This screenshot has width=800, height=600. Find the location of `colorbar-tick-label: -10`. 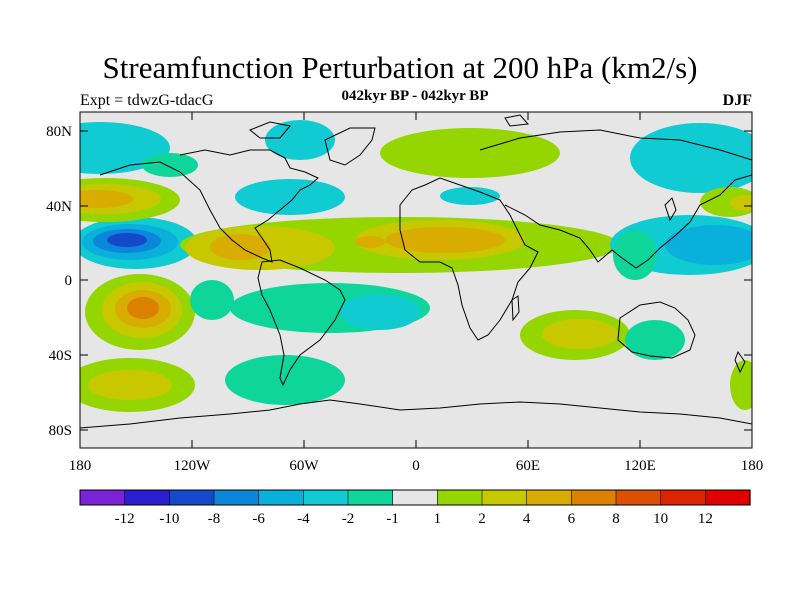

colorbar-tick-label: -10 is located at coordinates (169, 519).